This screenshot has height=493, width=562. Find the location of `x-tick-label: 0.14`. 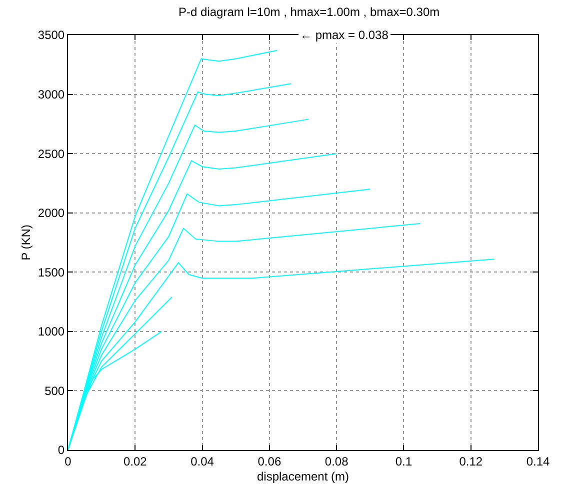

x-tick-label: 0.14 is located at coordinates (538, 461).